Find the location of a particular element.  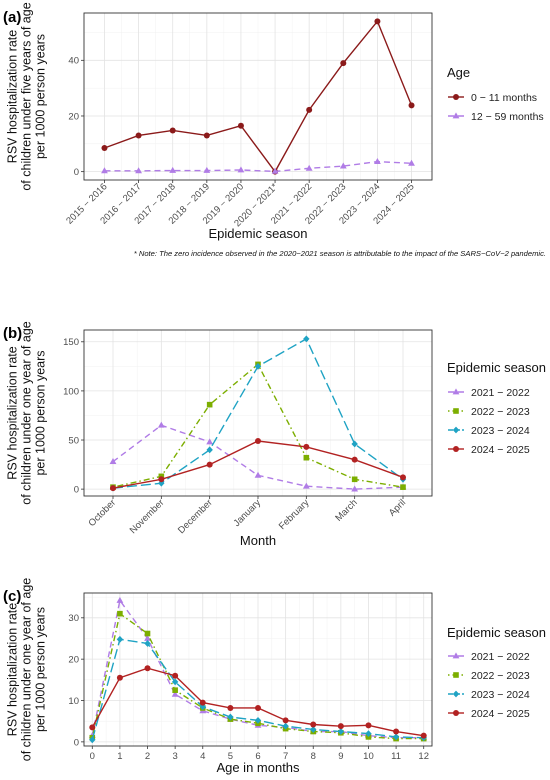

panel-label: (b) is located at coordinates (12, 333).